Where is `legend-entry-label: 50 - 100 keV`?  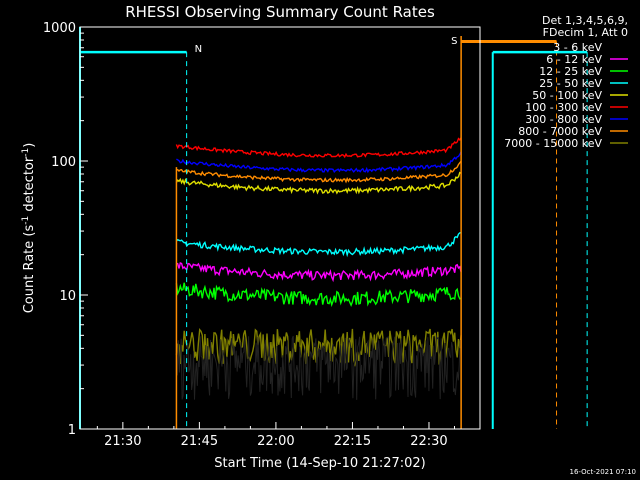 legend-entry-label: 50 - 100 keV is located at coordinates (567, 95).